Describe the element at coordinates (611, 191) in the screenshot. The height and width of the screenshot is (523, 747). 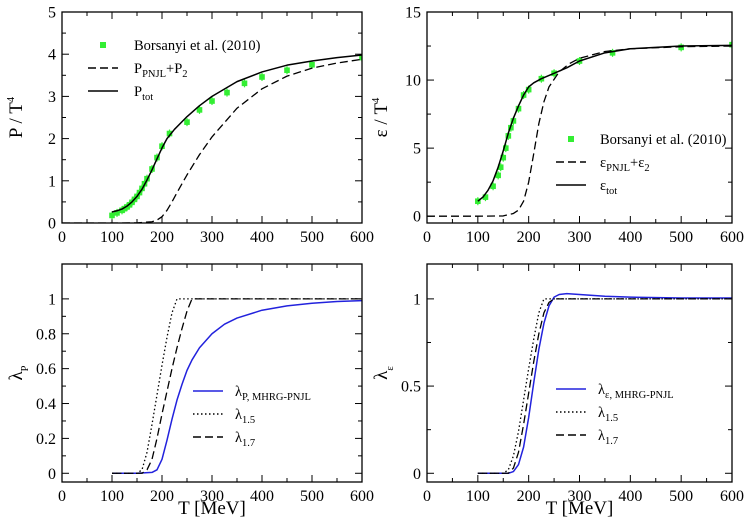
I see `legend-label-sub: tot` at that location.